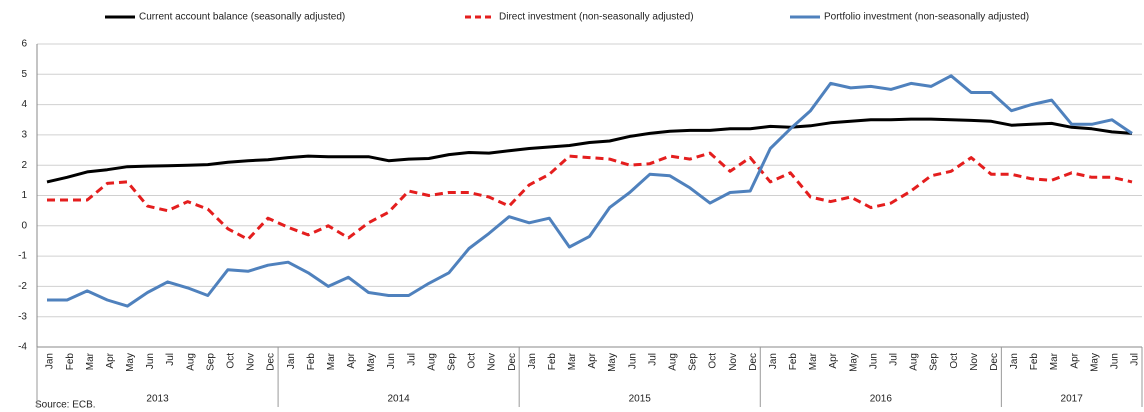 This screenshot has width=1144, height=412. Describe the element at coordinates (881, 399) in the screenshot. I see `year-label: 2016` at that location.